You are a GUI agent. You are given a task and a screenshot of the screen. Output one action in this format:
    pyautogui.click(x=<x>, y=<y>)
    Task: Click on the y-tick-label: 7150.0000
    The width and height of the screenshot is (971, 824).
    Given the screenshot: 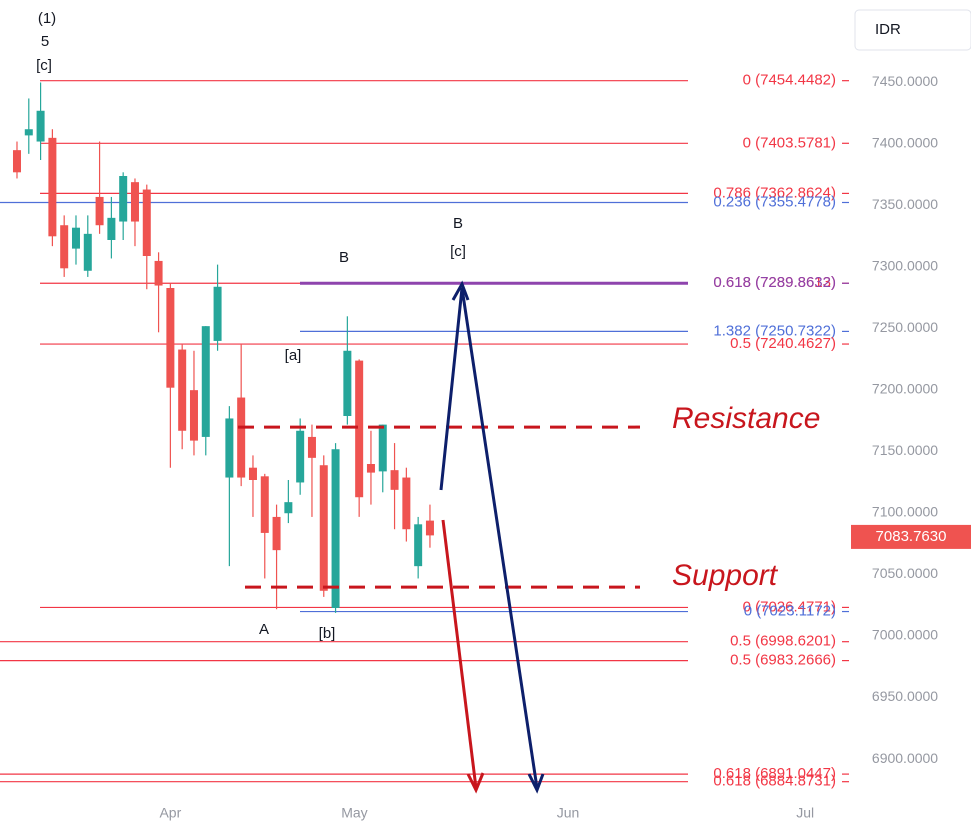 What is the action you would take?
    pyautogui.click(x=905, y=450)
    